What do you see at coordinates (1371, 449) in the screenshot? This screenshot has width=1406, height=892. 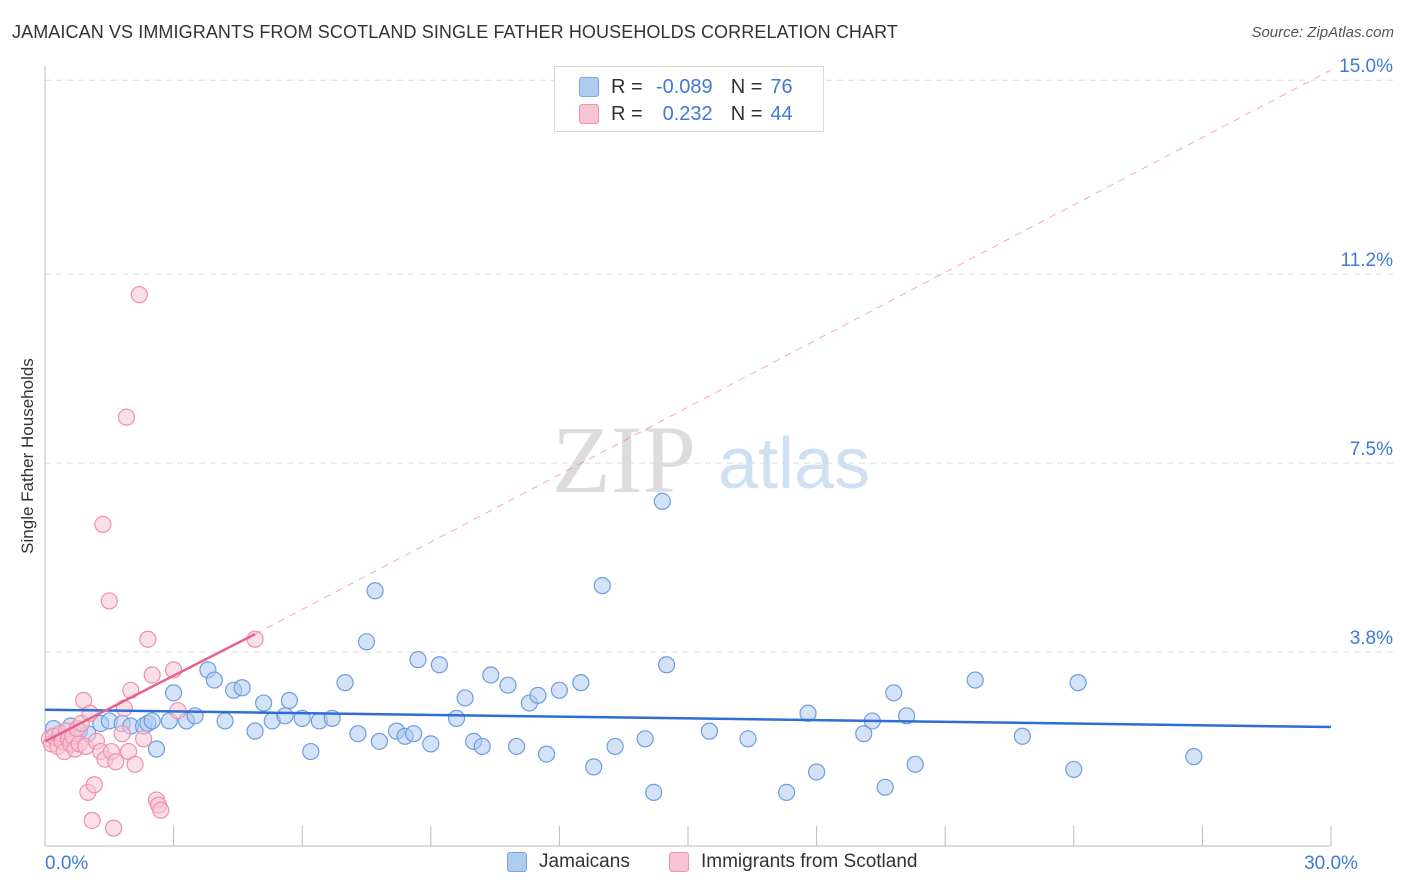 I see `y-tick-label: 7.5%` at bounding box center [1371, 449].